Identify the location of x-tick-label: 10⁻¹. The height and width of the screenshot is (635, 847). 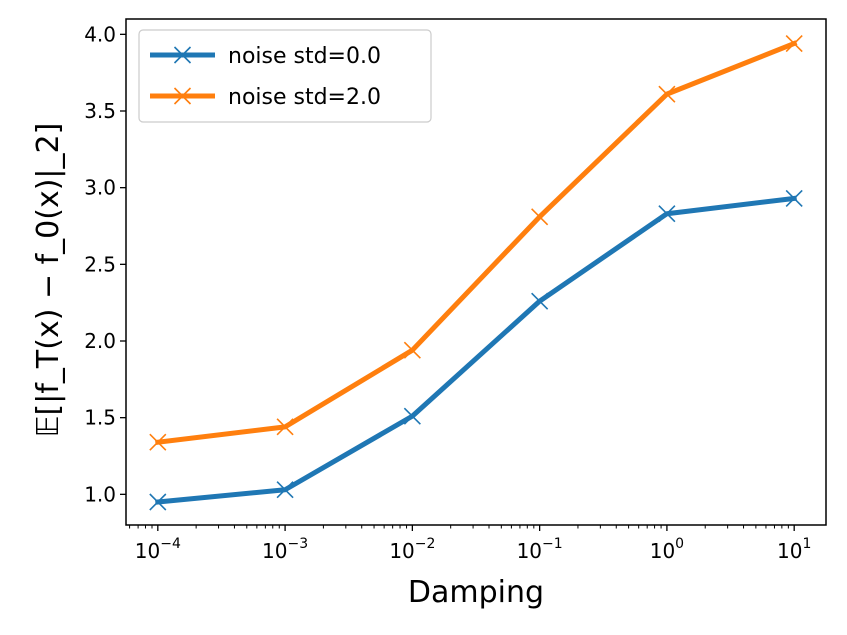
(540, 549).